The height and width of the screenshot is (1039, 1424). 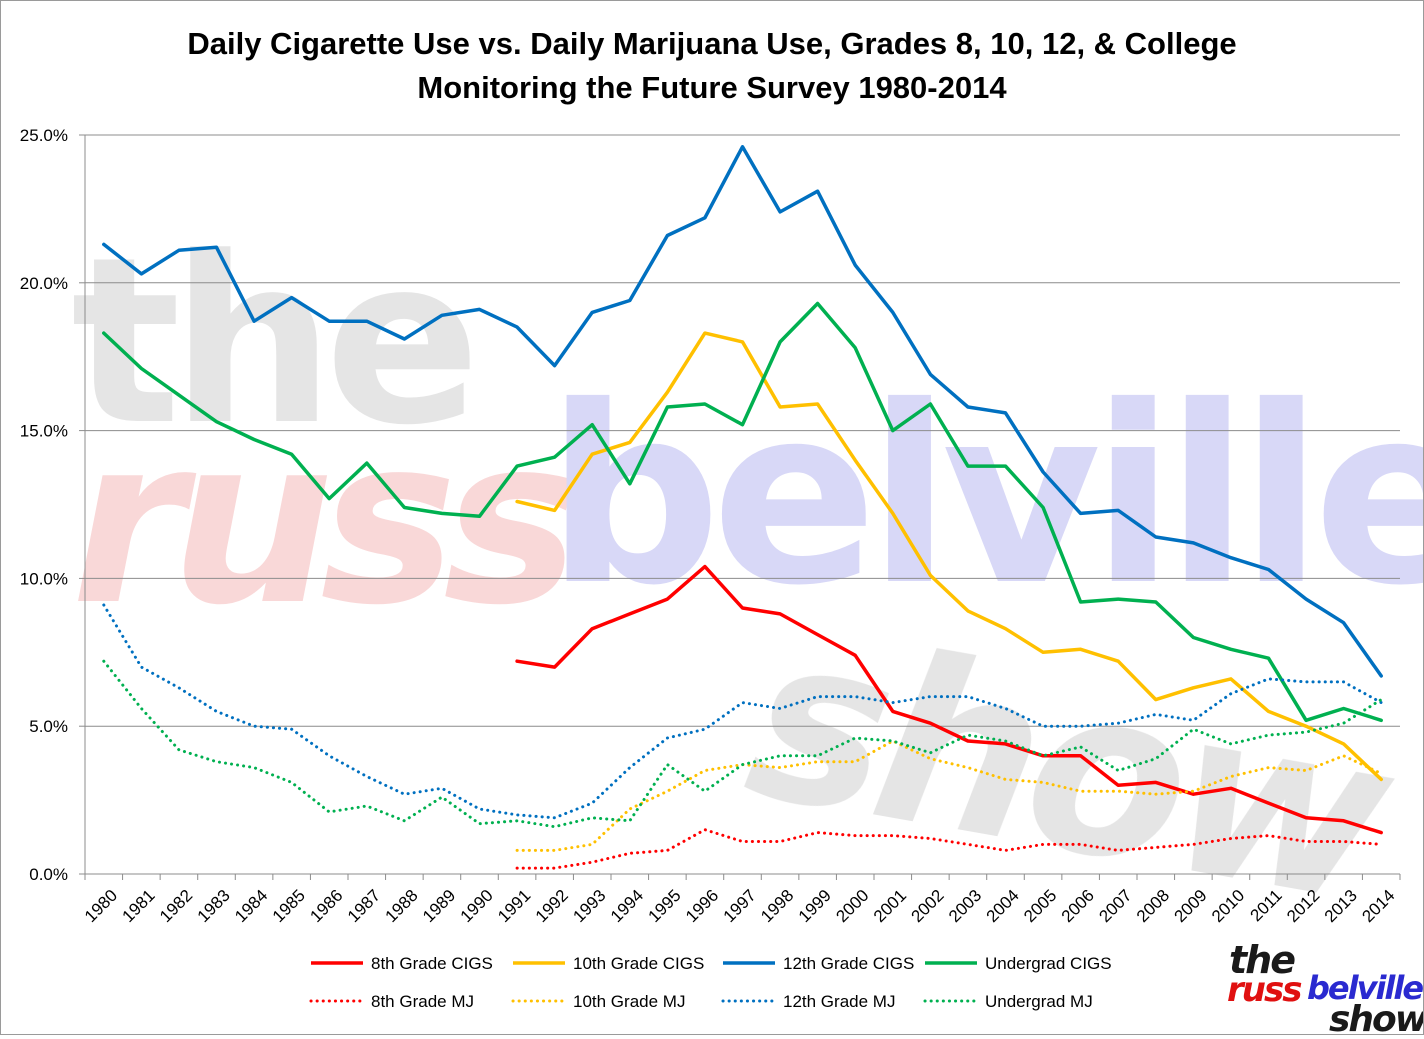 What do you see at coordinates (627, 906) in the screenshot?
I see `x-tick-label: 1994` at bounding box center [627, 906].